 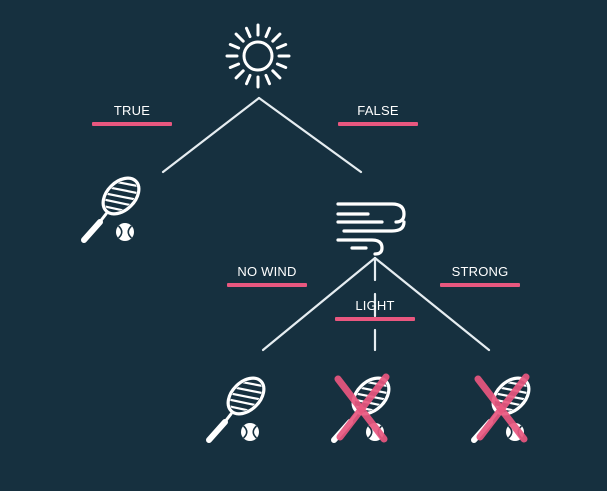 I want to click on edge-false, so click(x=310, y=135).